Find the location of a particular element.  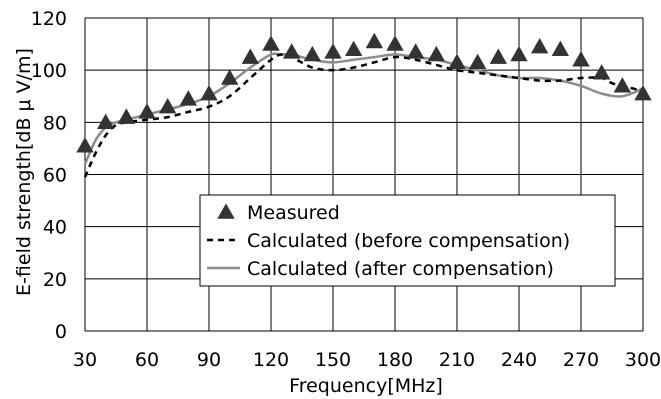

y-tick-label: 120 is located at coordinates (49, 19).